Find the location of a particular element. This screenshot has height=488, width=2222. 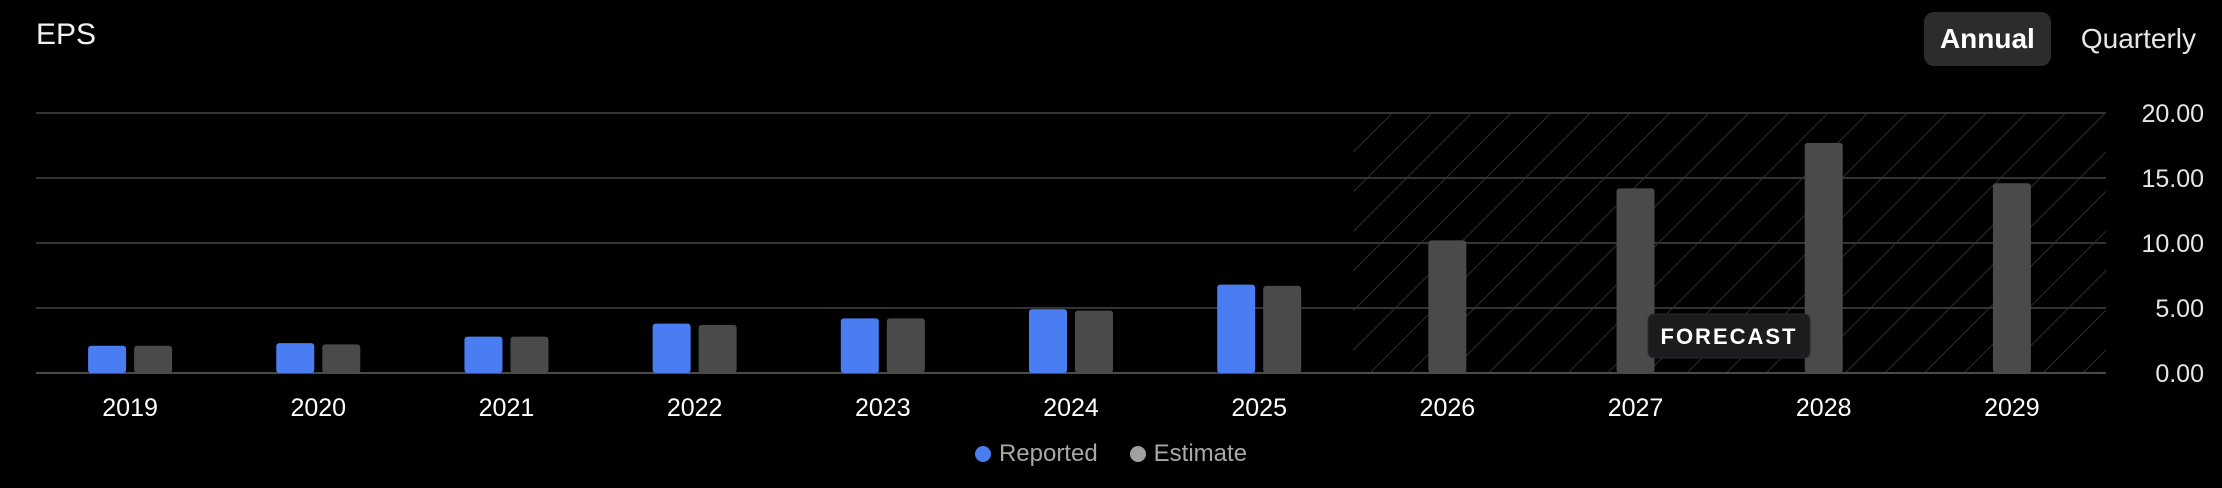

x-tick-label: 2026 is located at coordinates (1448, 408).